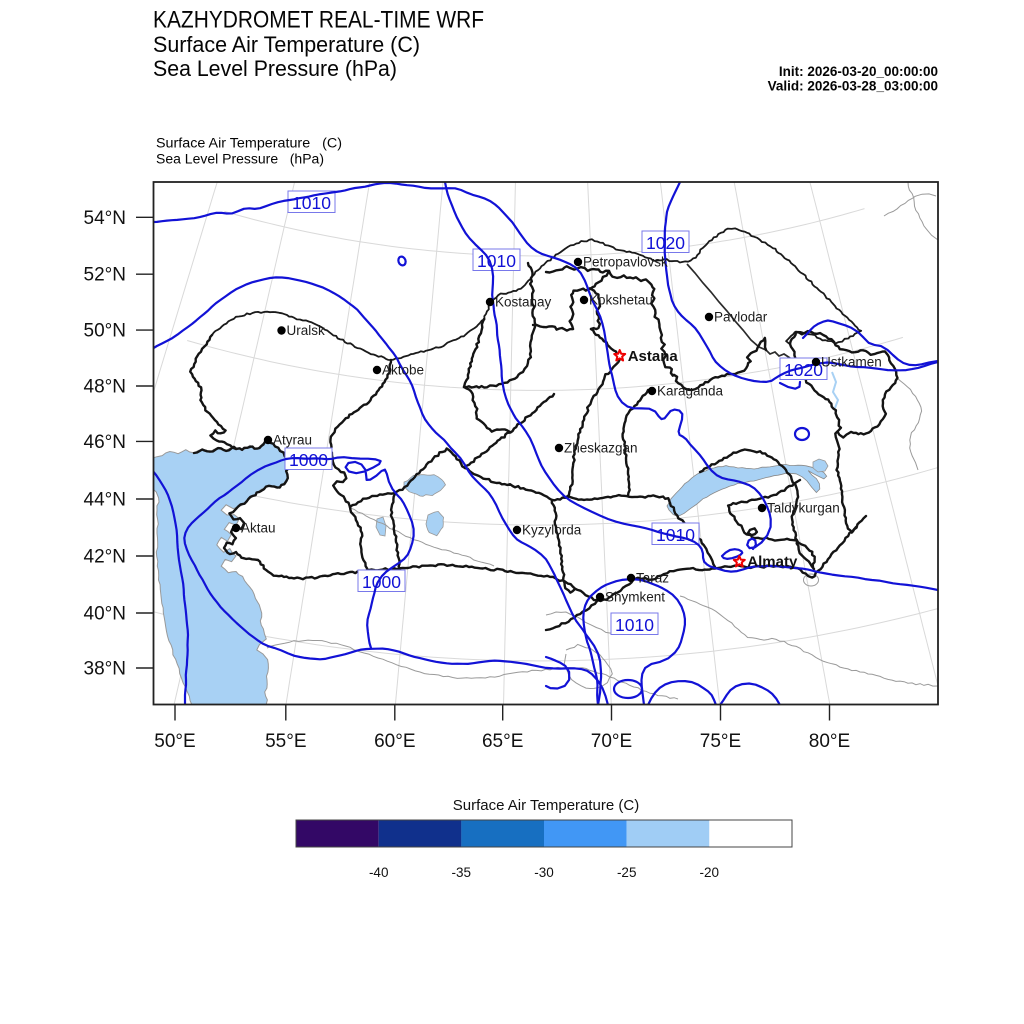 This screenshot has height=1024, width=1024. Describe the element at coordinates (462, 872) in the screenshot. I see `svg-text: -35` at that location.